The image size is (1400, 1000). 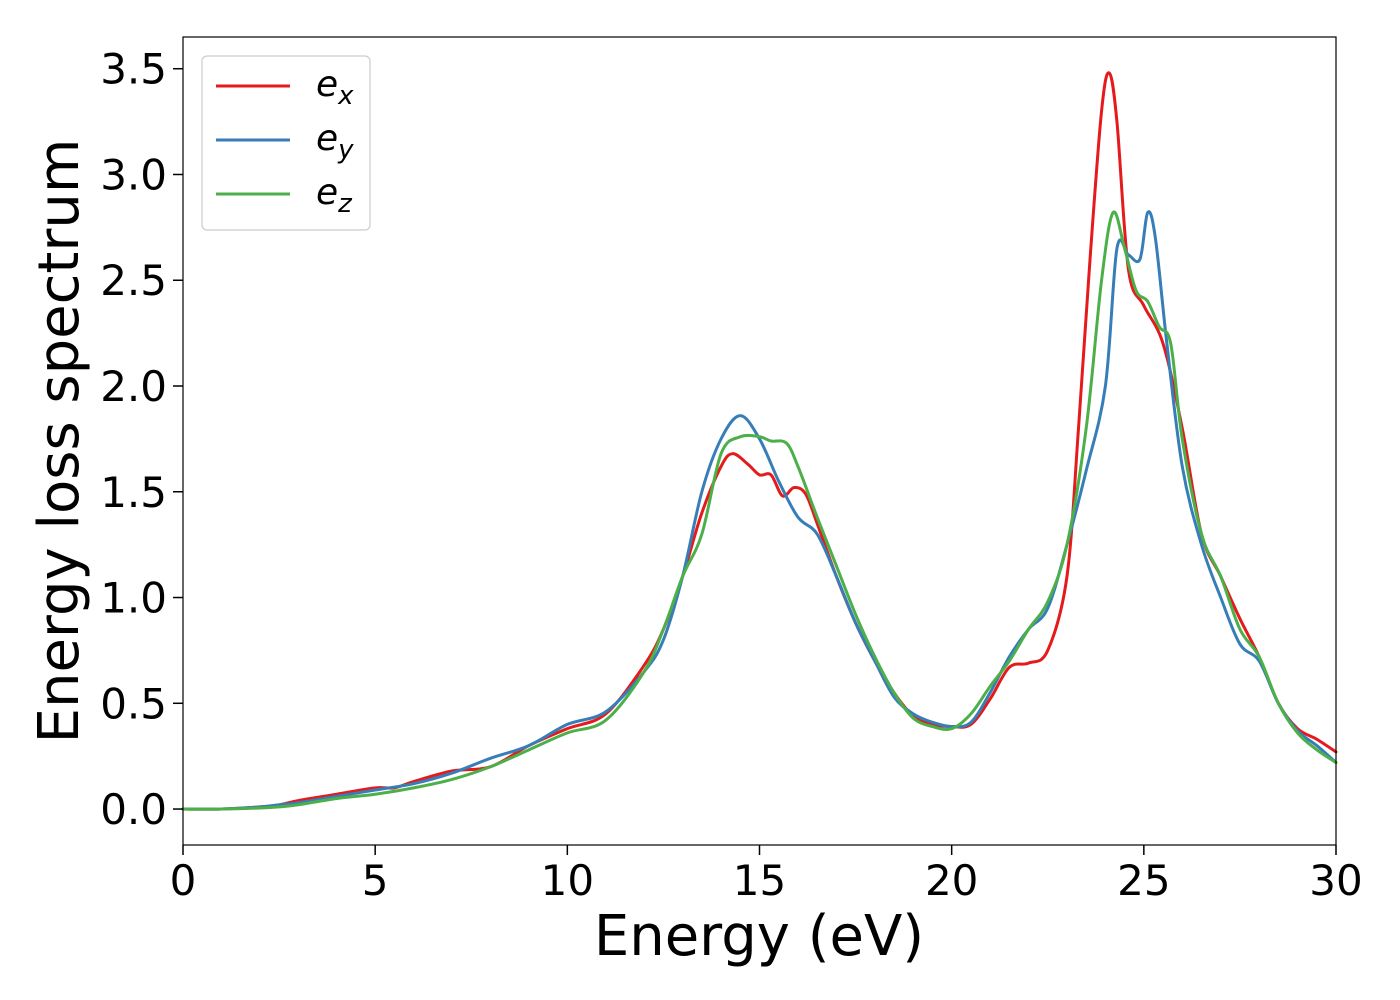 I want to click on x-tick-label: 5, so click(x=375, y=880).